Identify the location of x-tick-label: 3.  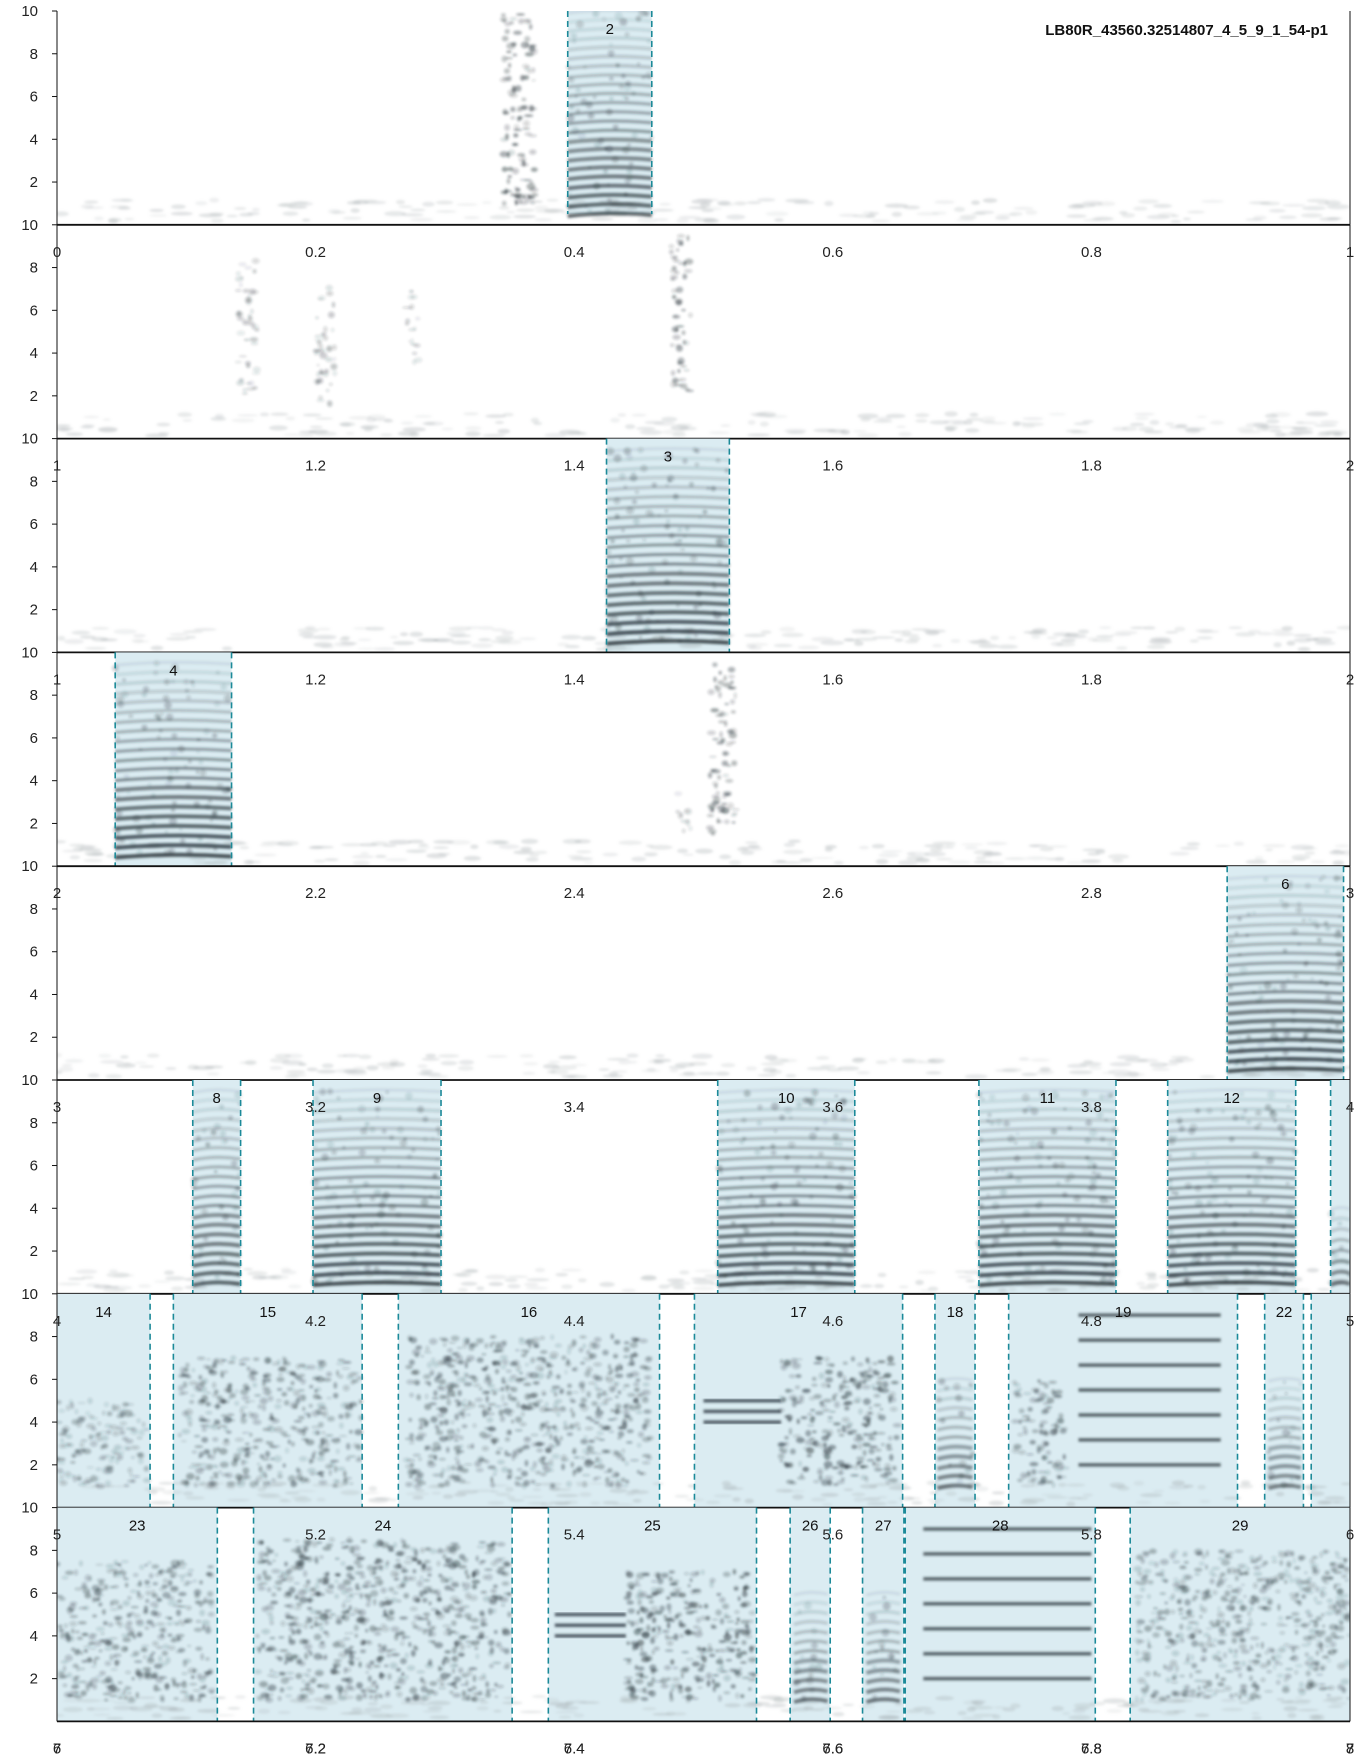
(1350, 893).